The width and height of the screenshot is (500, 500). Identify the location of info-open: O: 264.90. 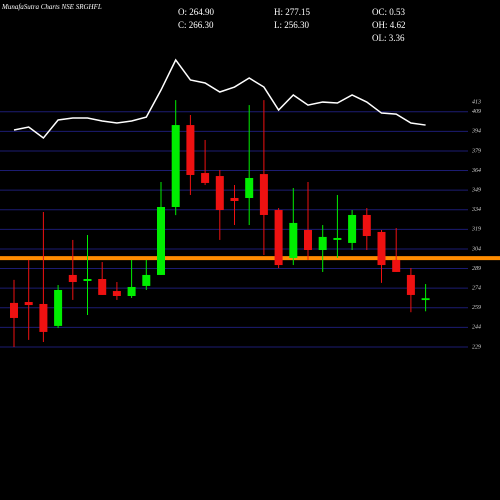
(196, 12).